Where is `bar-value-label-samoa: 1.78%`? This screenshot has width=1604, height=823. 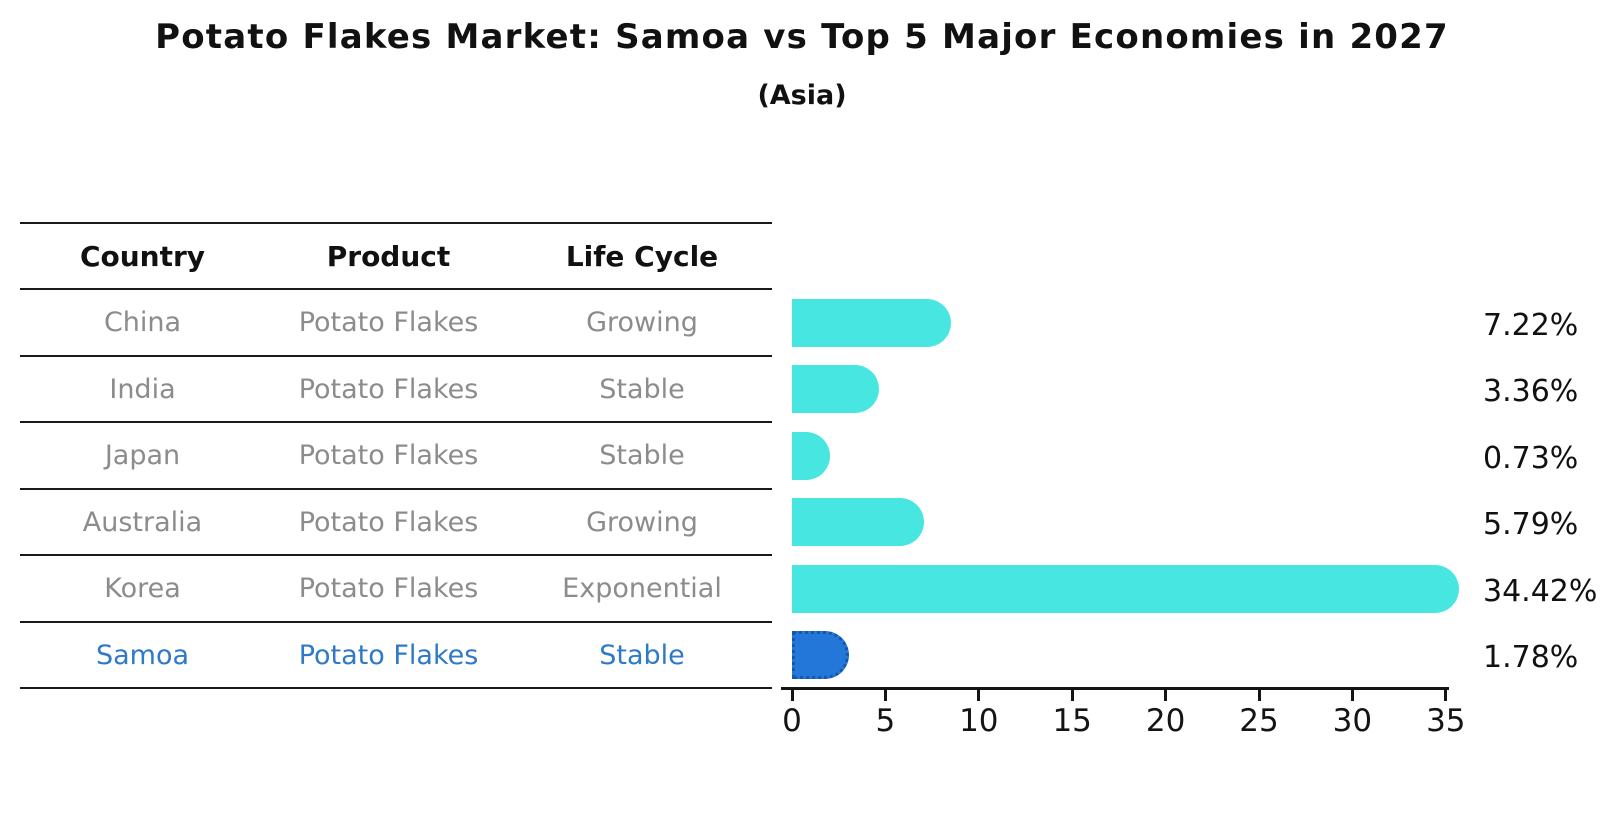
bar-value-label-samoa: 1.78% is located at coordinates (1531, 658).